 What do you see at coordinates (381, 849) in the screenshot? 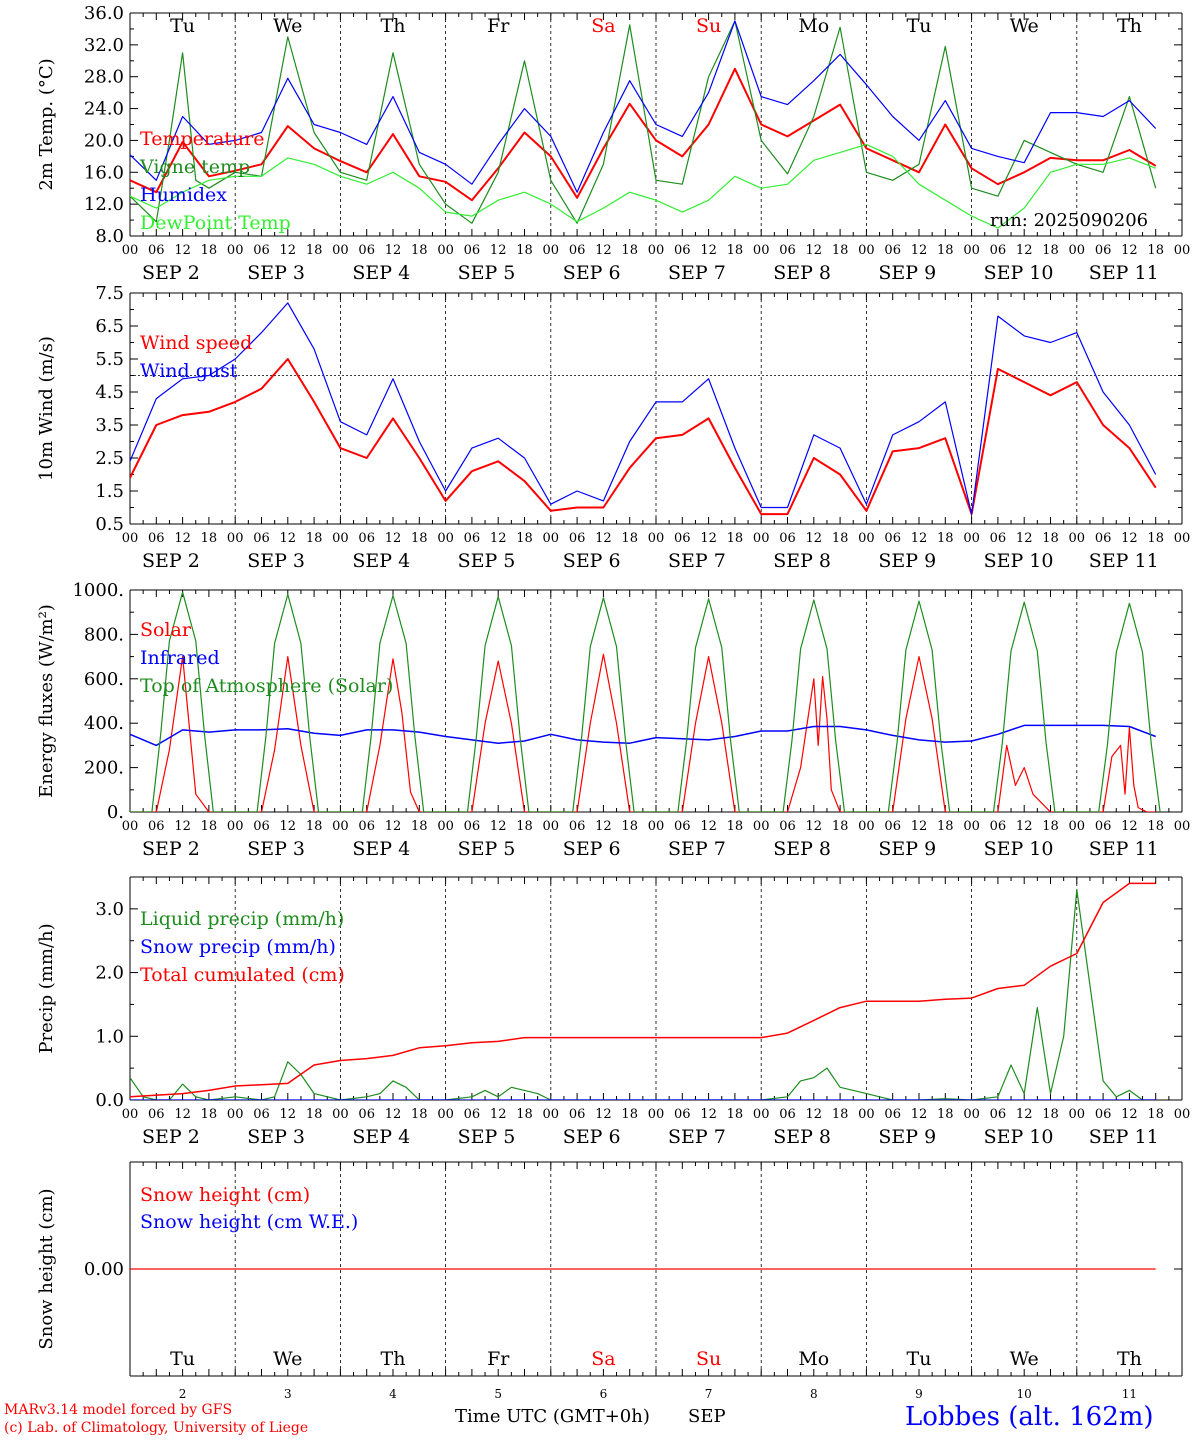
I see `energy-date-label: SEP 4` at bounding box center [381, 849].